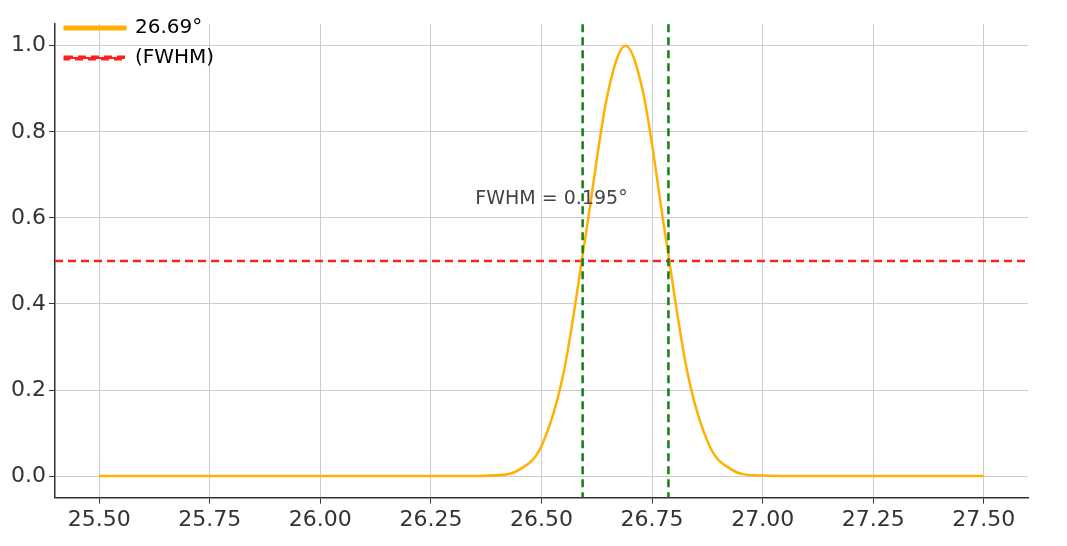 The width and height of the screenshot is (1067, 546). What do you see at coordinates (431, 518) in the screenshot?
I see `x-tick-label: 26.25` at bounding box center [431, 518].